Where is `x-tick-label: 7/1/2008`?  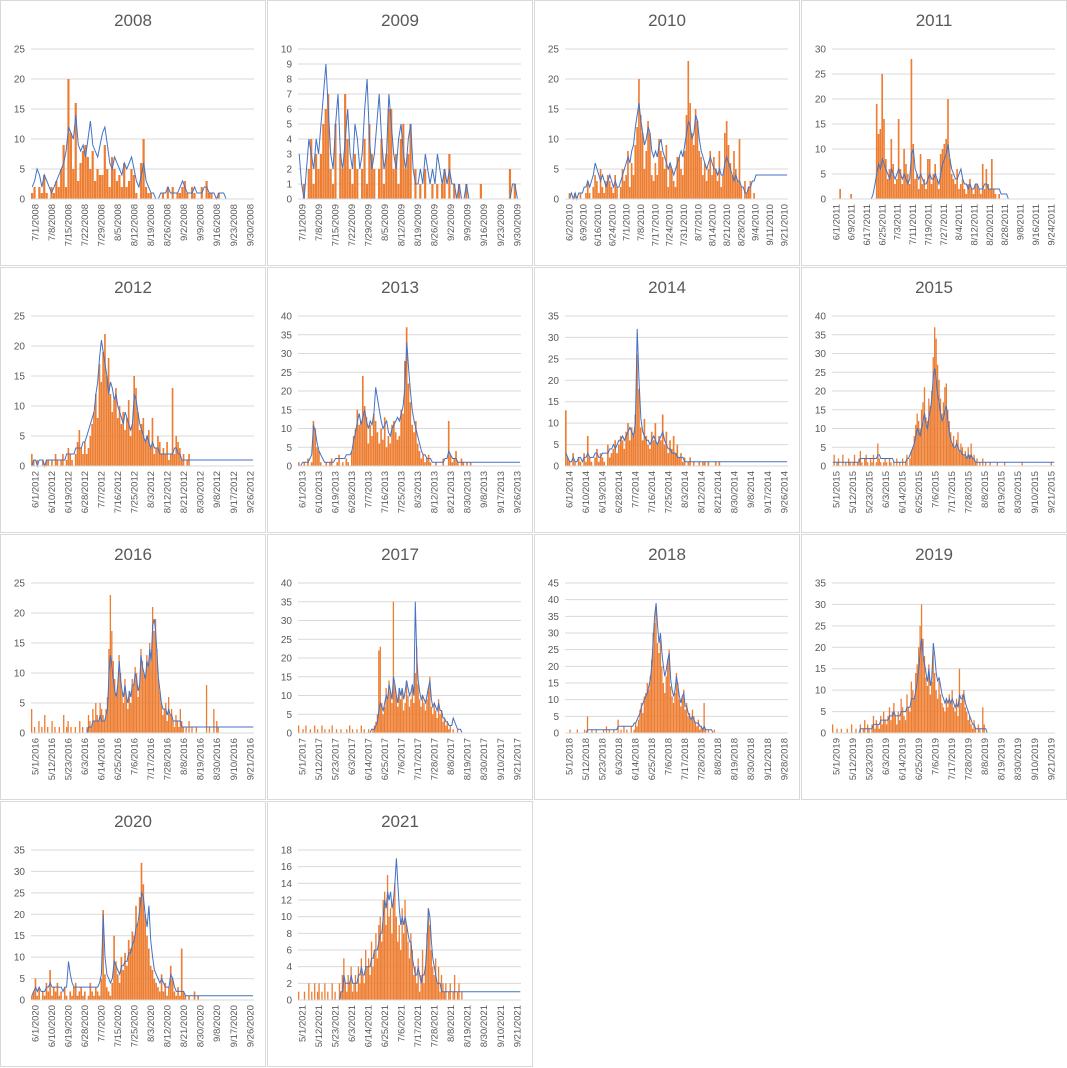 x-tick-label: 7/1/2008 is located at coordinates (35, 222).